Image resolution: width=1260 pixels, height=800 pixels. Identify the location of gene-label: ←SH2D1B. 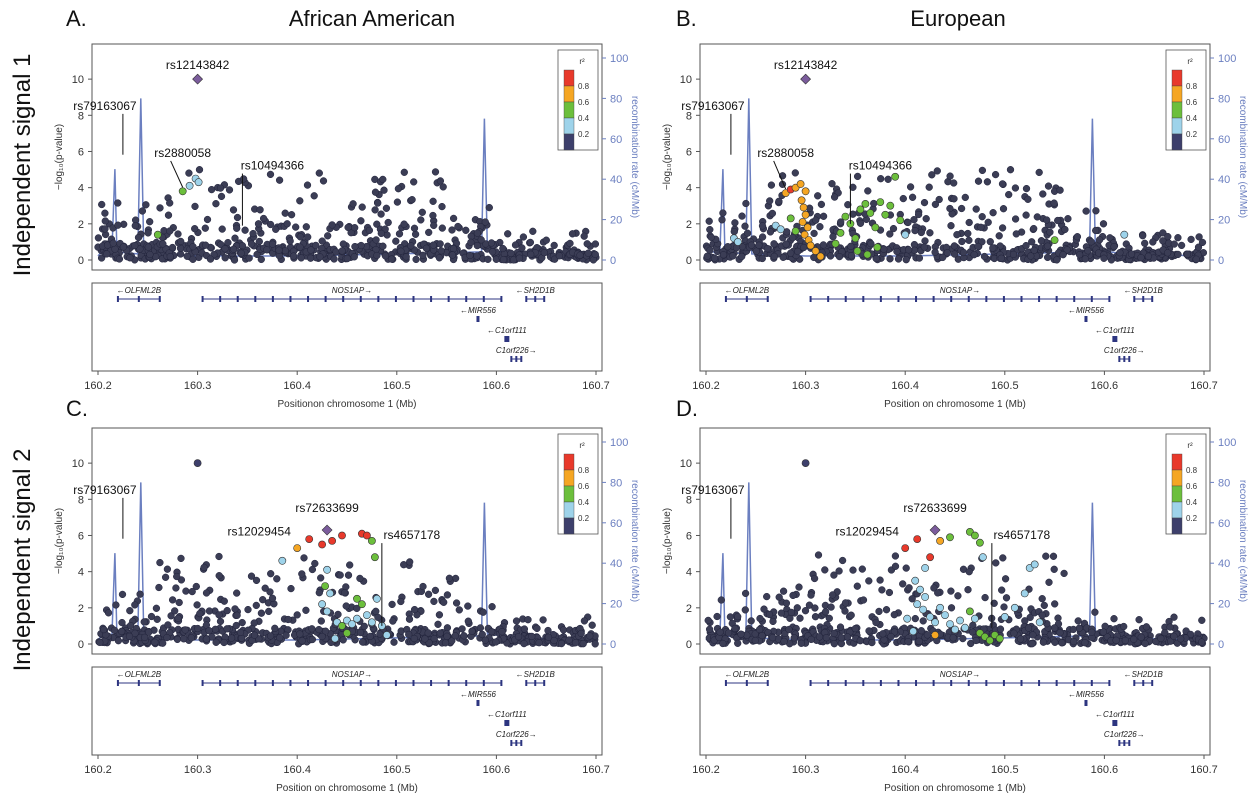
(536, 290).